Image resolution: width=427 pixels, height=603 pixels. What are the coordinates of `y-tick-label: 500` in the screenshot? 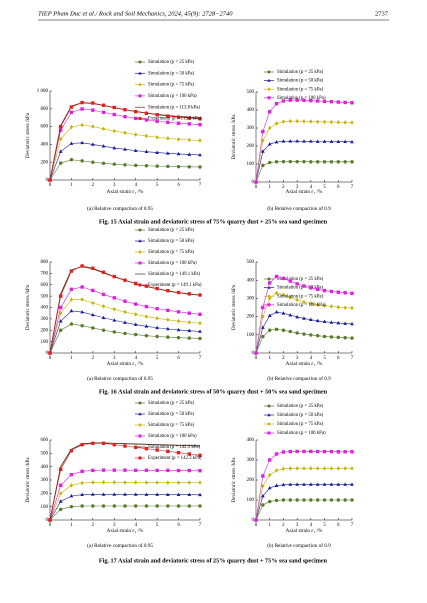 It's located at (251, 92).